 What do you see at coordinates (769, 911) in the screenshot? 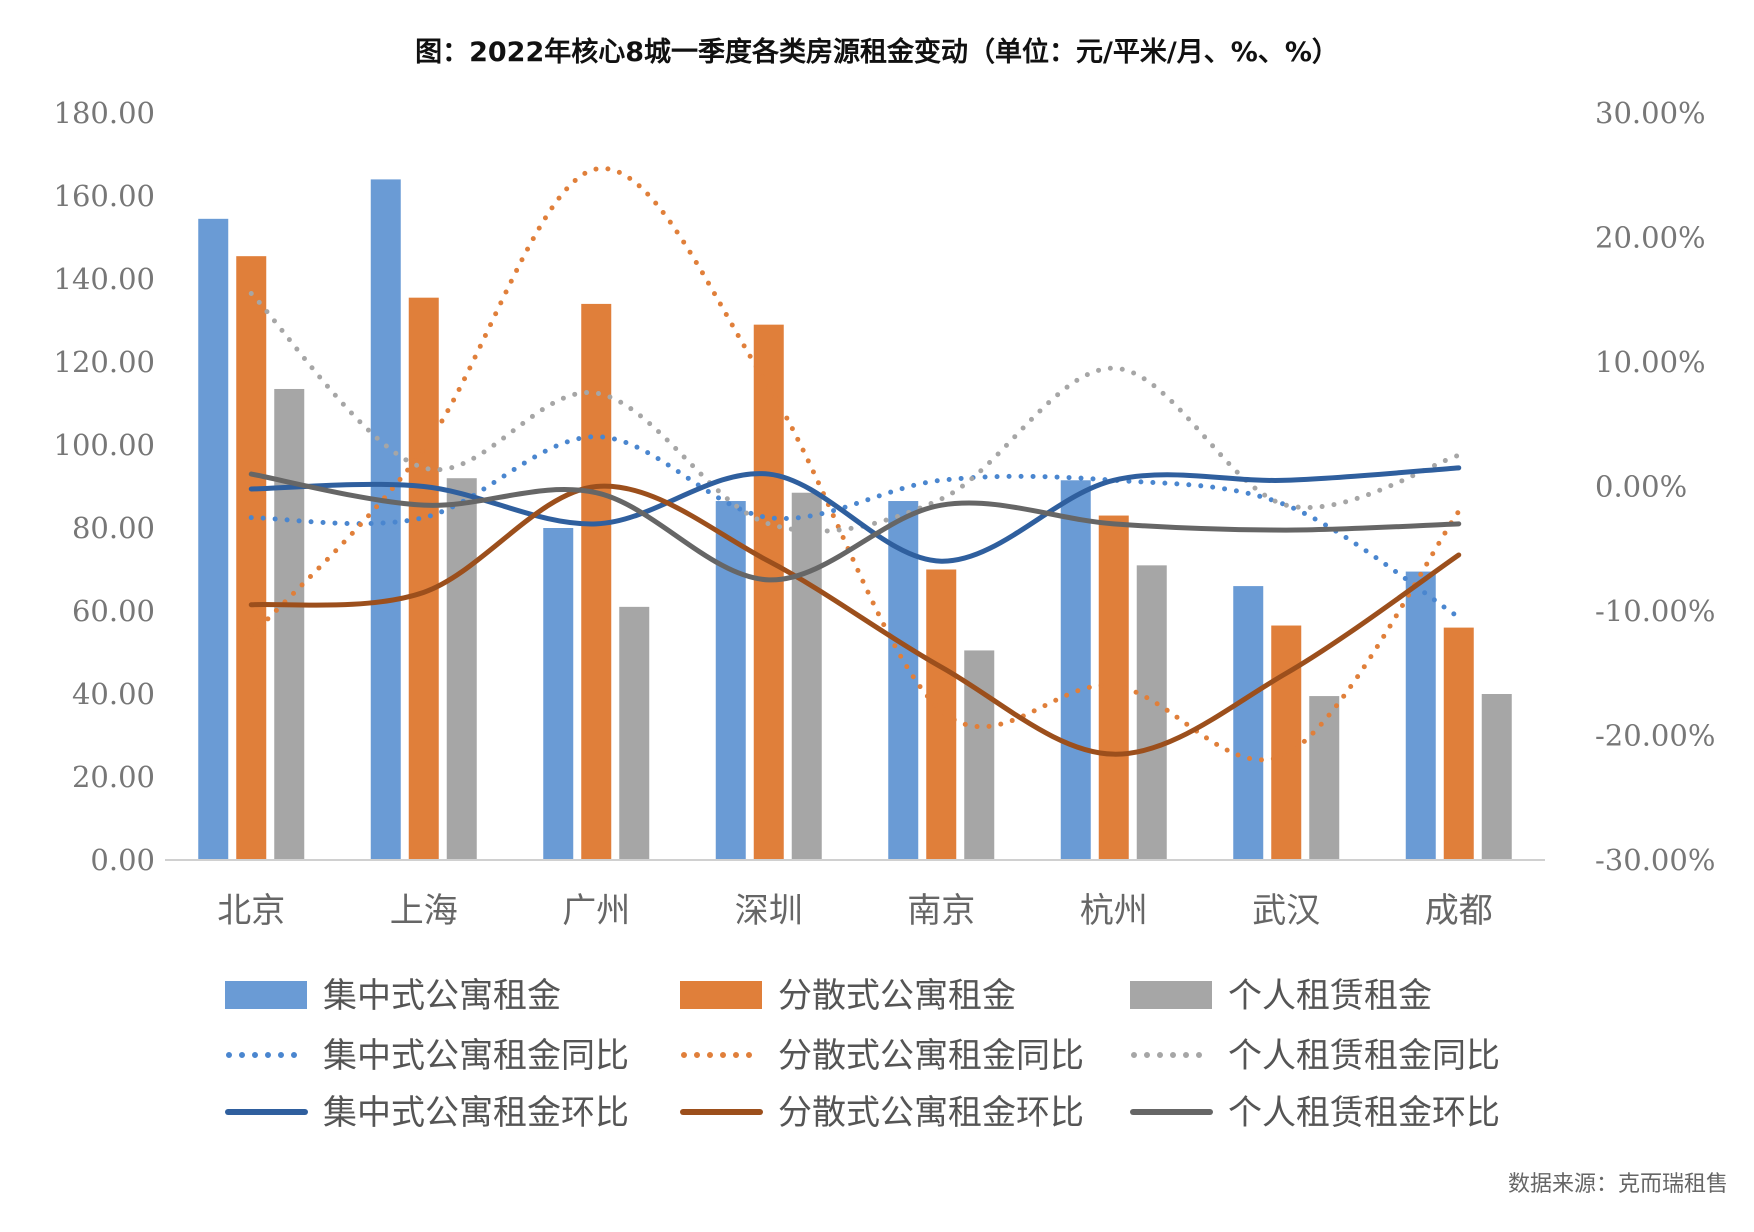
I see `category-label: 深圳` at bounding box center [769, 911].